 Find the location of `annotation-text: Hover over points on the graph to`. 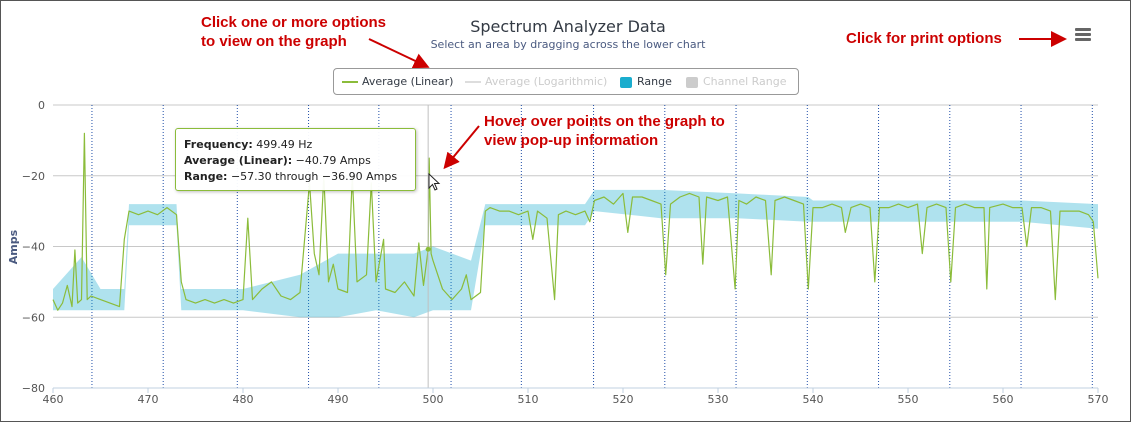

annotation-text: Hover over points on the graph to is located at coordinates (604, 121).